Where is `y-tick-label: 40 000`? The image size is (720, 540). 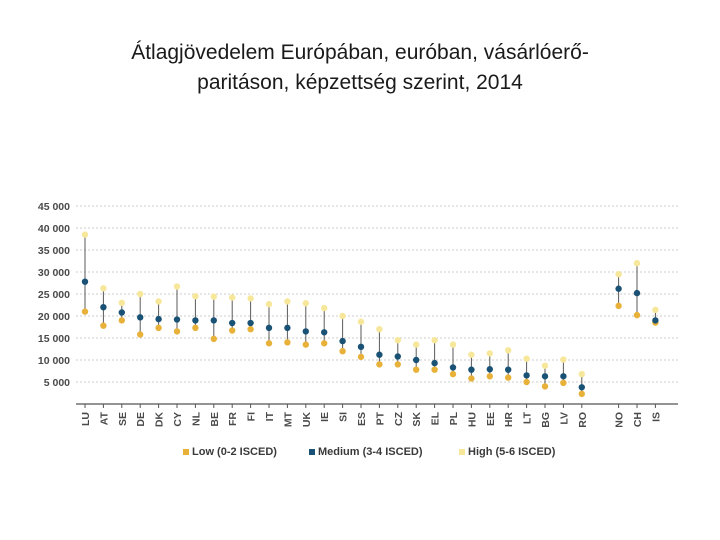 y-tick-label: 40 000 is located at coordinates (54, 229).